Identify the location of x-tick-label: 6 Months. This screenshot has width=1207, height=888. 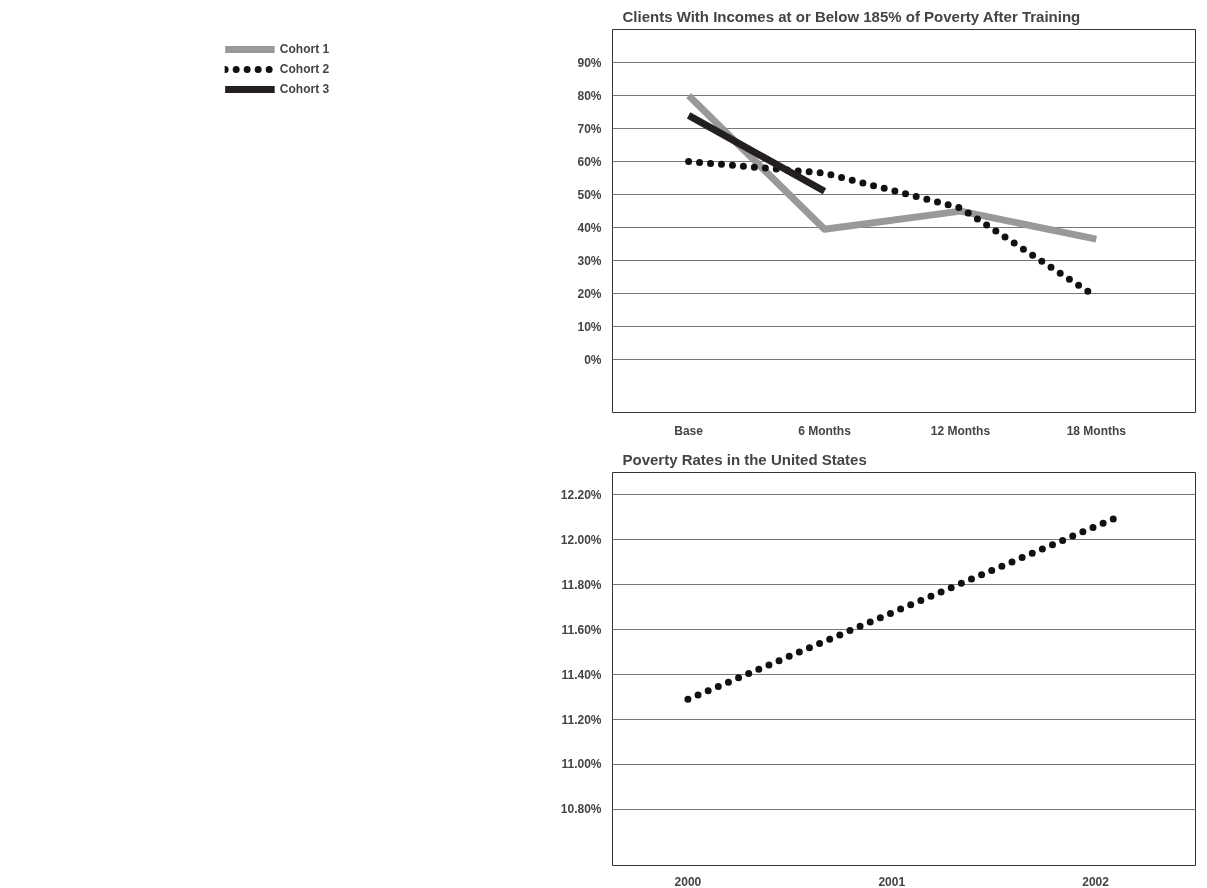
(825, 430).